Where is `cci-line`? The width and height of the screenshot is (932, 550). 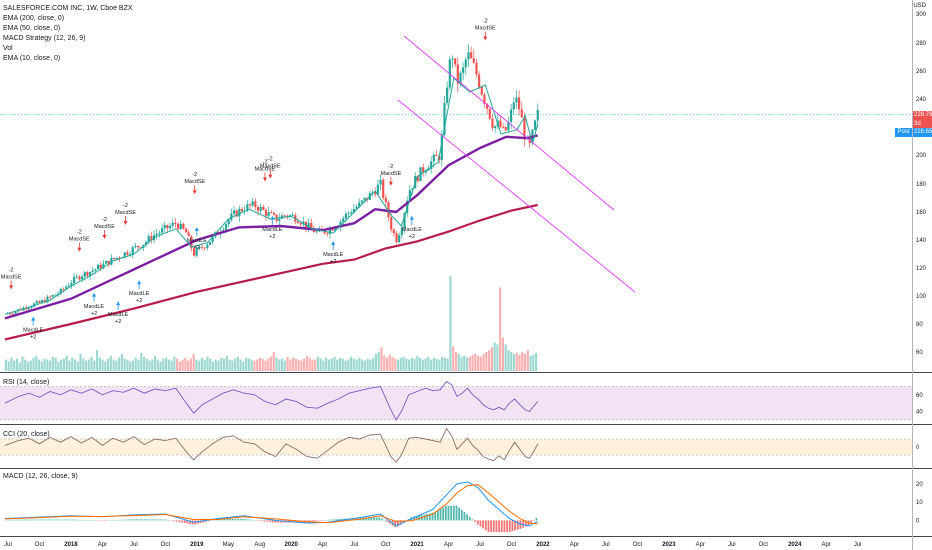 cci-line is located at coordinates (271, 445).